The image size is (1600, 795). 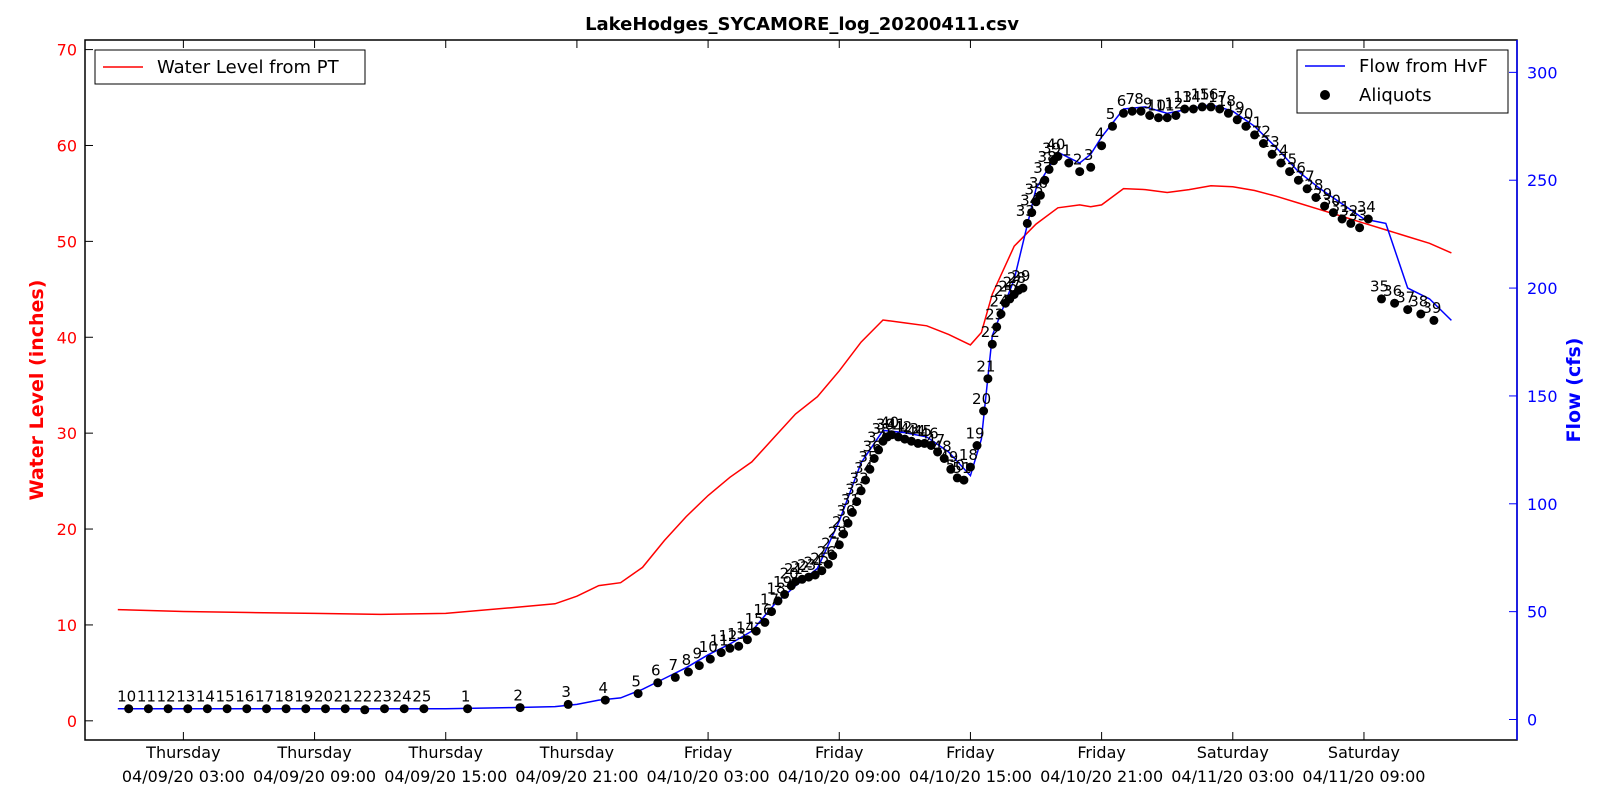 I want to click on left-tick-label: 50, so click(x=67, y=241).